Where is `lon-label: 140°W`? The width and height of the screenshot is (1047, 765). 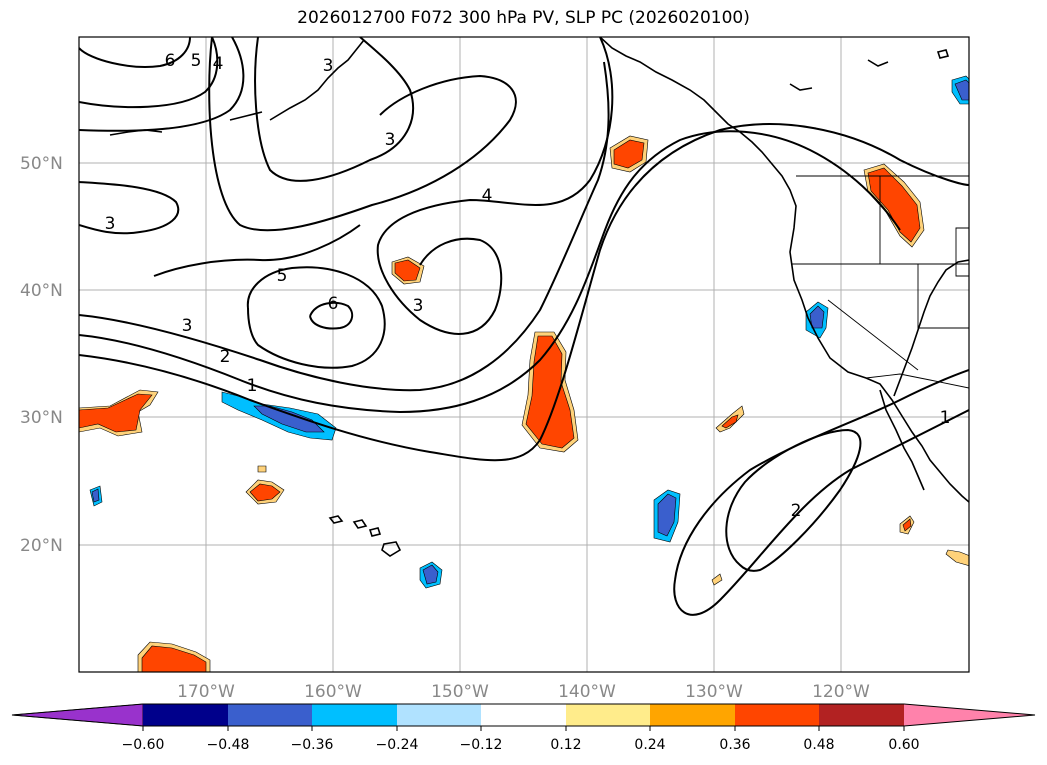
lon-label: 140°W is located at coordinates (587, 692).